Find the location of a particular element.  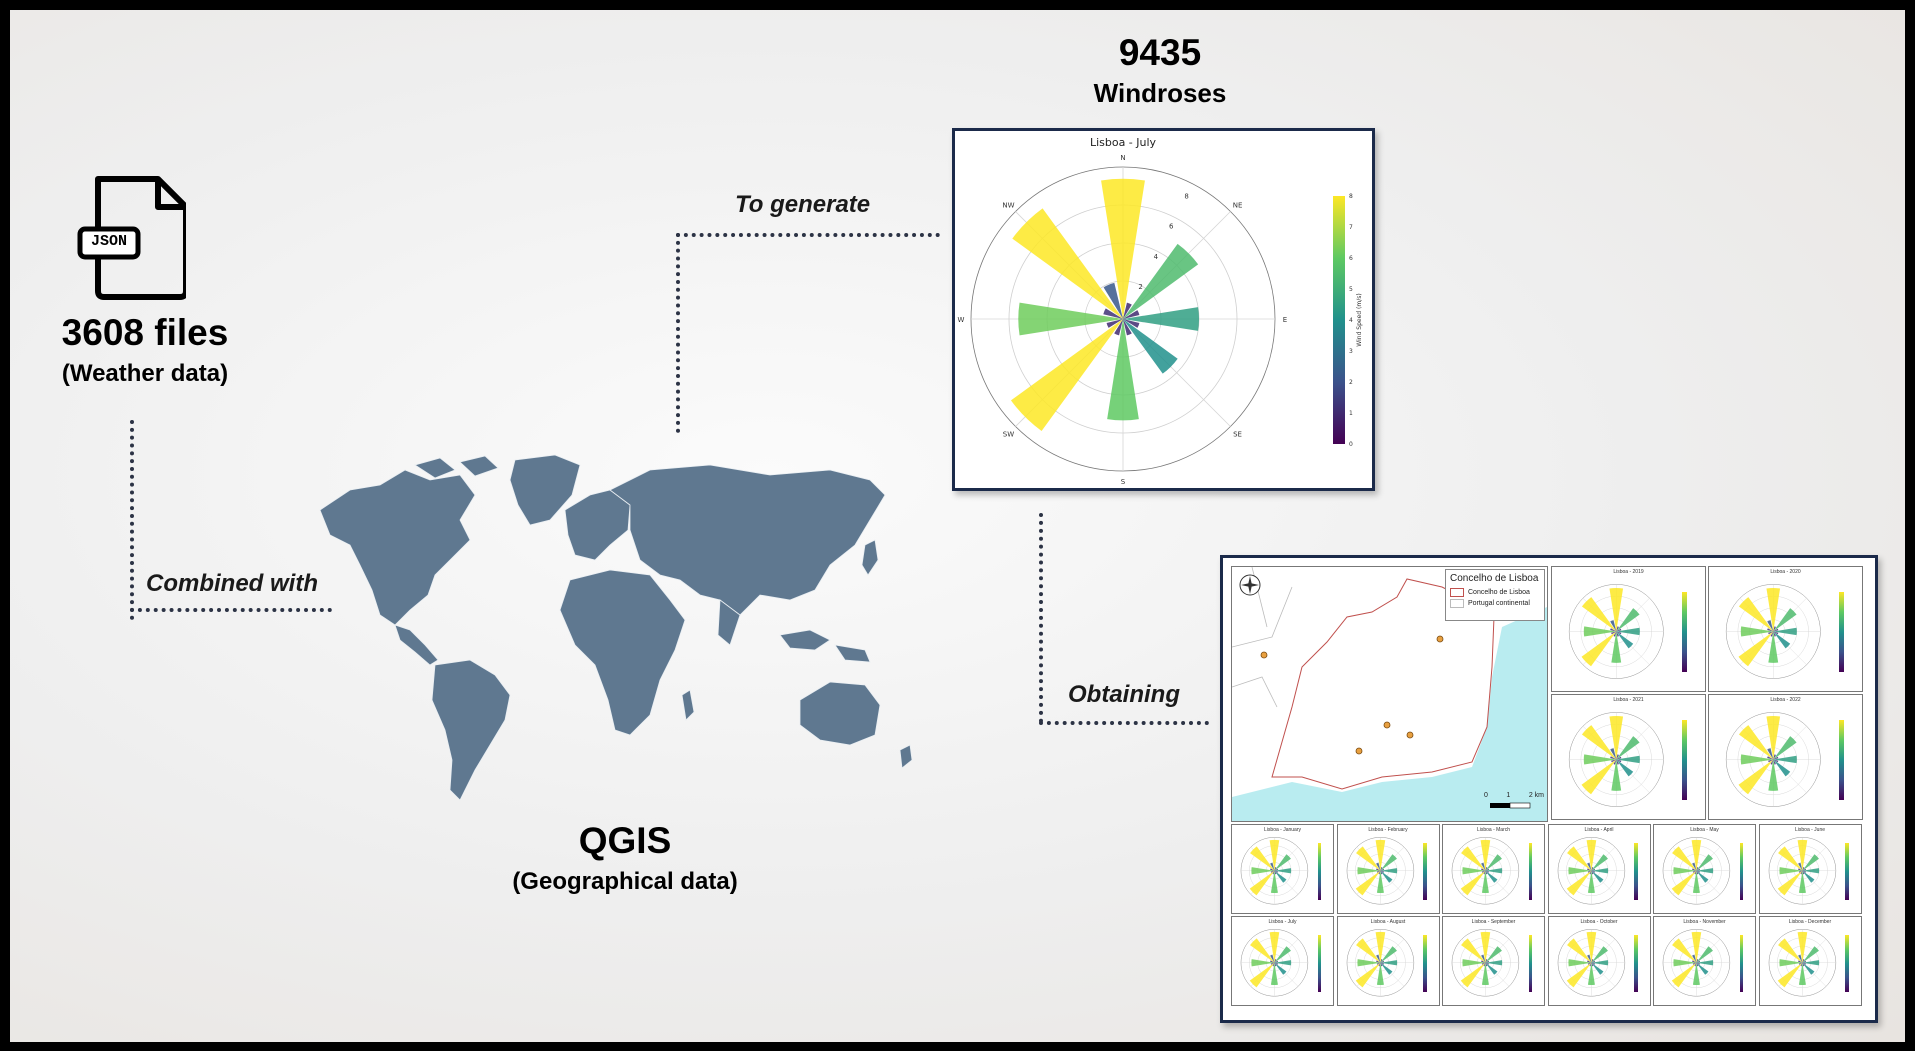

mini-rose-title: Lisboa - February is located at coordinates (1388, 830).